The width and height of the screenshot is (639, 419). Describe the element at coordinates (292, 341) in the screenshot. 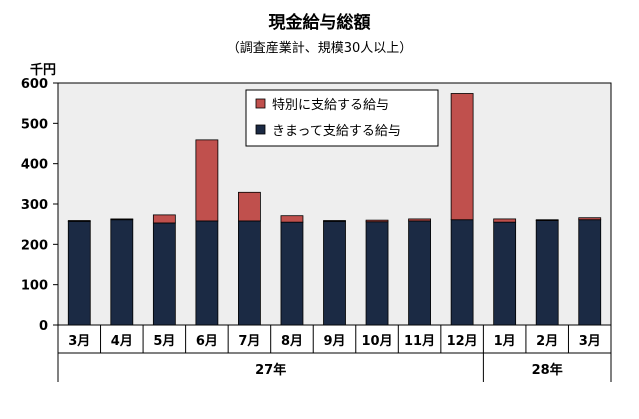

I see `x-tick-label: 8月` at that location.